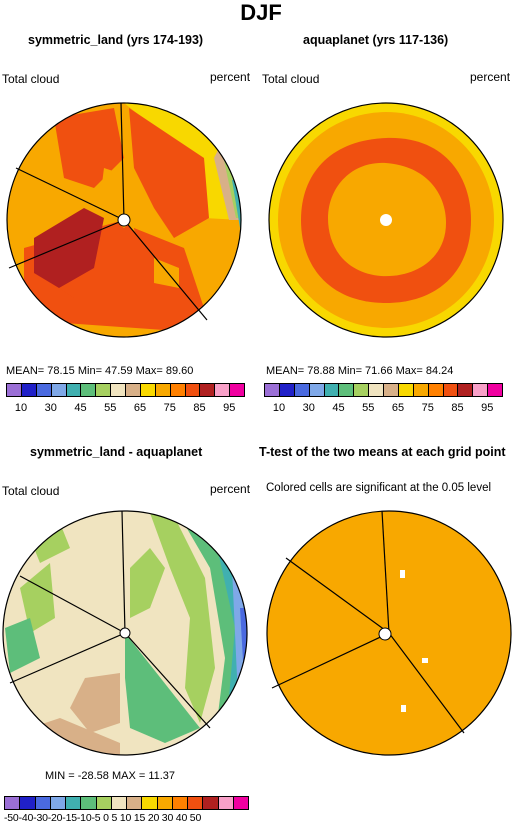  I want to click on panel1-continent-boundary, so click(122, 161).